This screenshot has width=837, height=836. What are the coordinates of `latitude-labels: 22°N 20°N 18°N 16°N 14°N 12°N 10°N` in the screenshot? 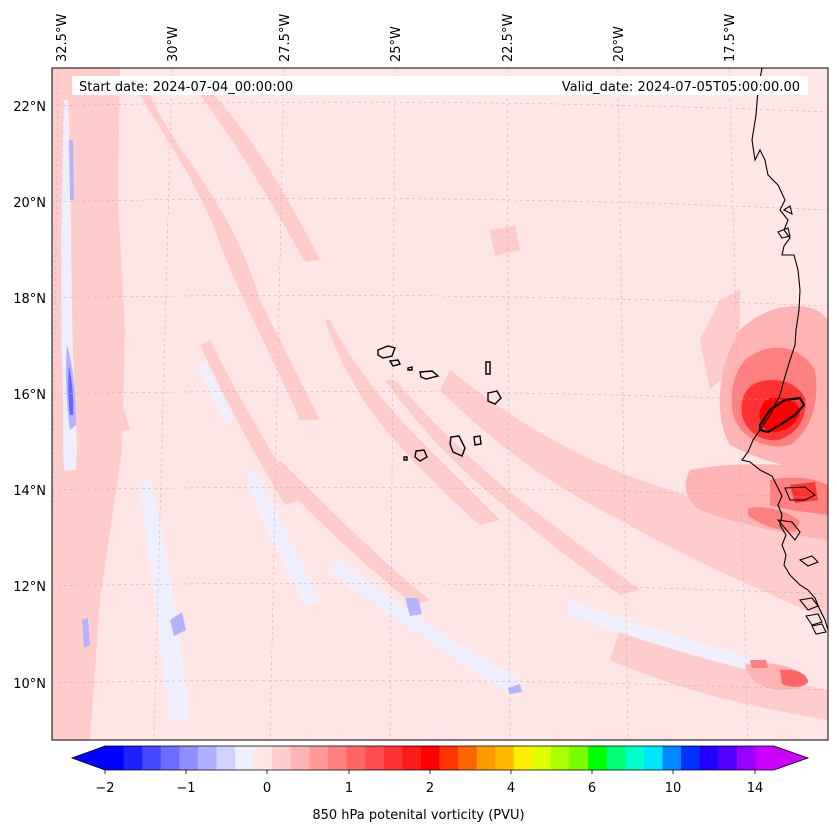 It's located at (29, 396).